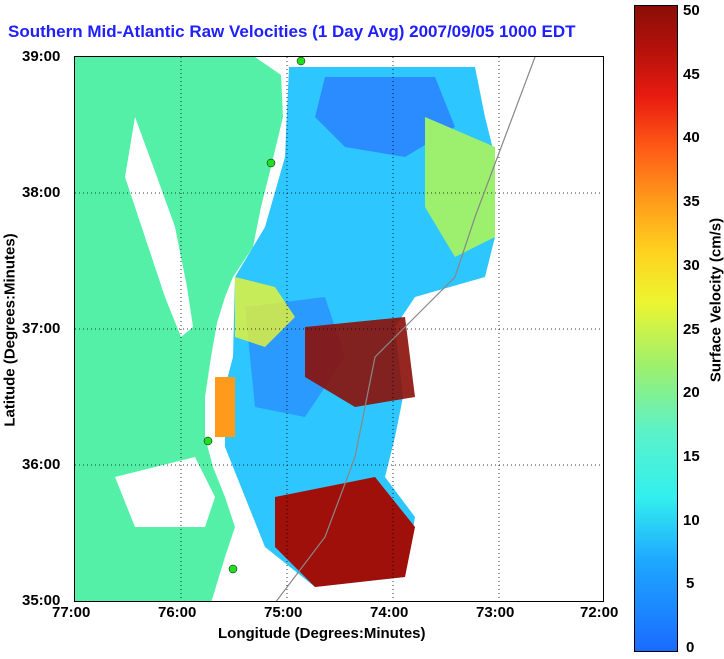 The width and height of the screenshot is (724, 659). What do you see at coordinates (71, 612) in the screenshot?
I see `x-tick-label: 77:00` at bounding box center [71, 612].